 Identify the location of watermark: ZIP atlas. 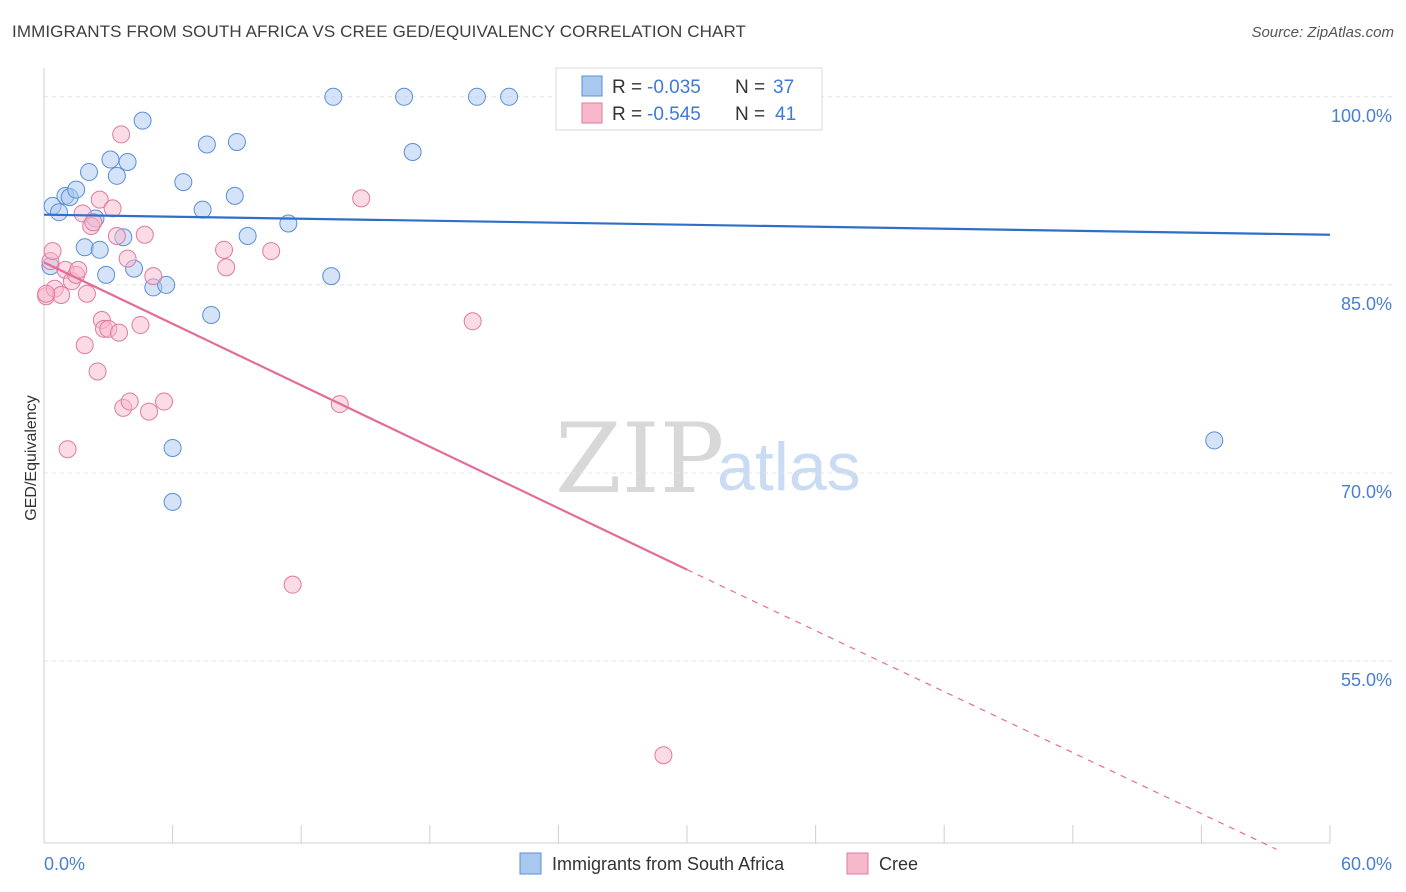
(708, 459).